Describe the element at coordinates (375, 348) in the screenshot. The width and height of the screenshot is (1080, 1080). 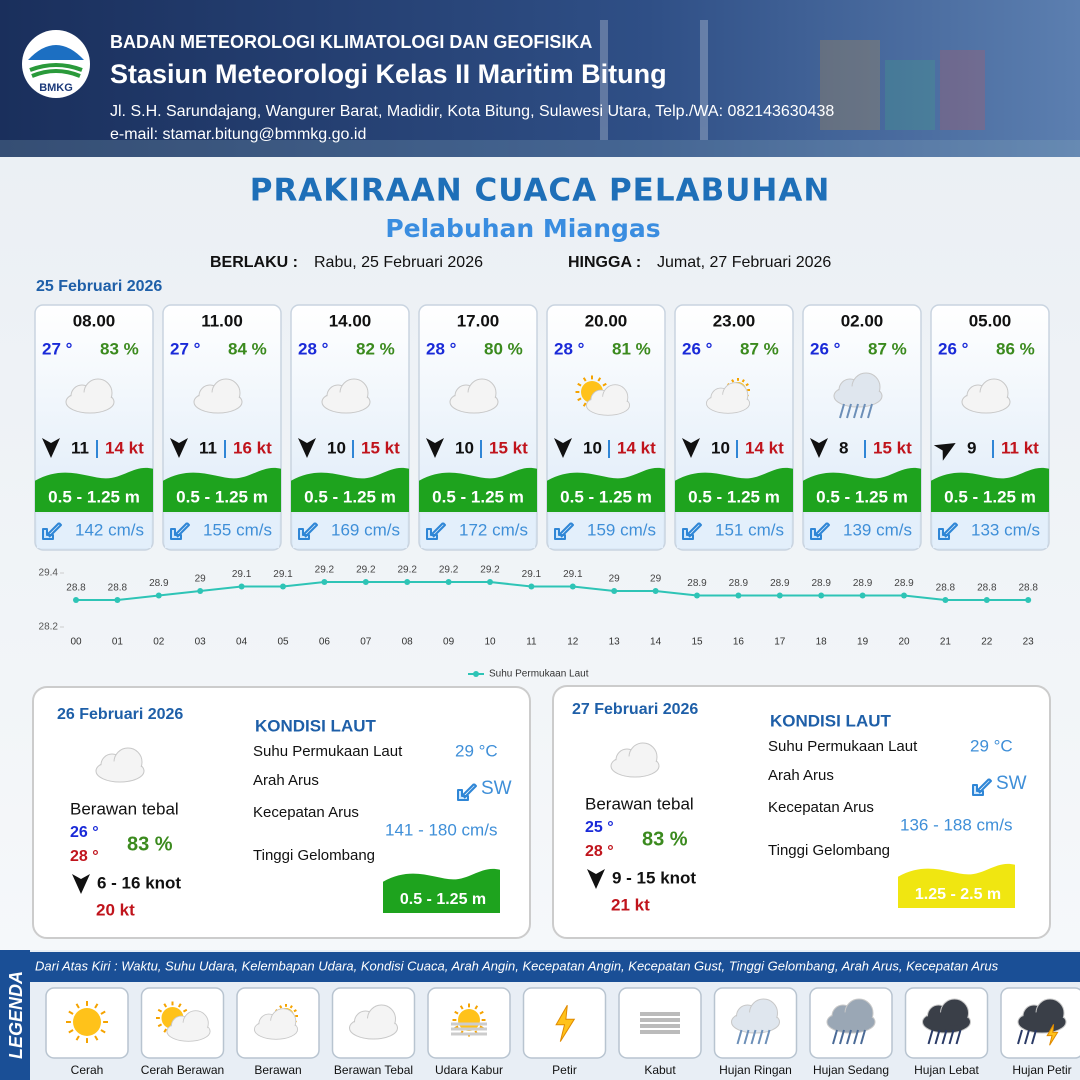
I see `card-humidity: 82 %` at that location.